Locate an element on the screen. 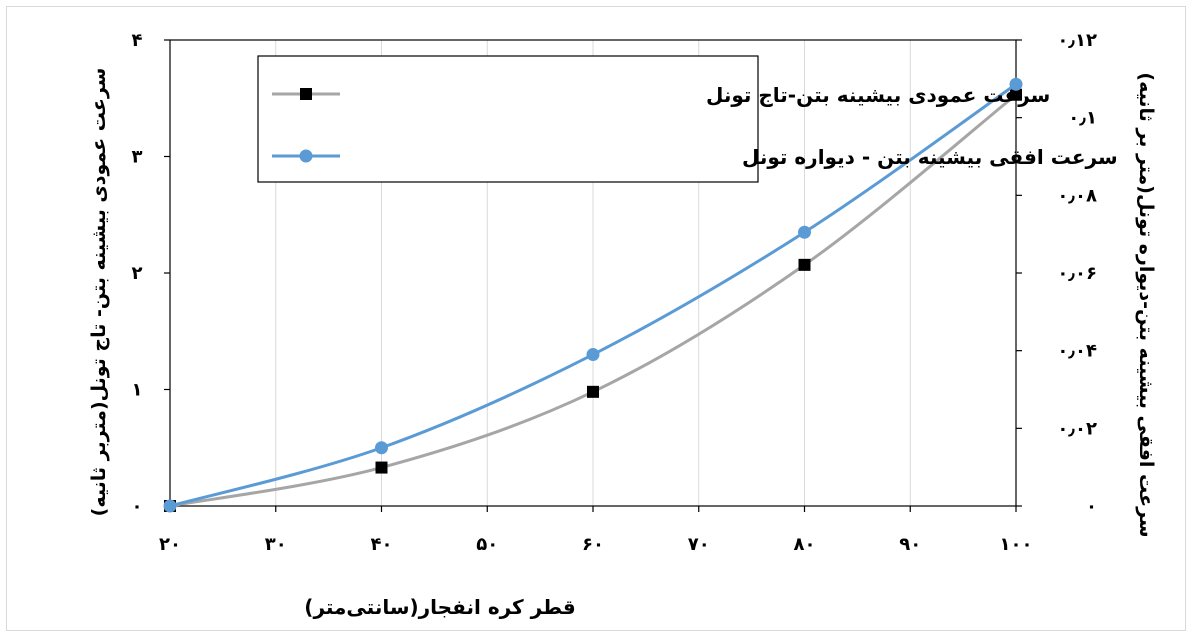 Image resolution: width=1192 pixels, height=637 pixels. y-right-tick-label: ۰٫۱۲ is located at coordinates (1077, 40).